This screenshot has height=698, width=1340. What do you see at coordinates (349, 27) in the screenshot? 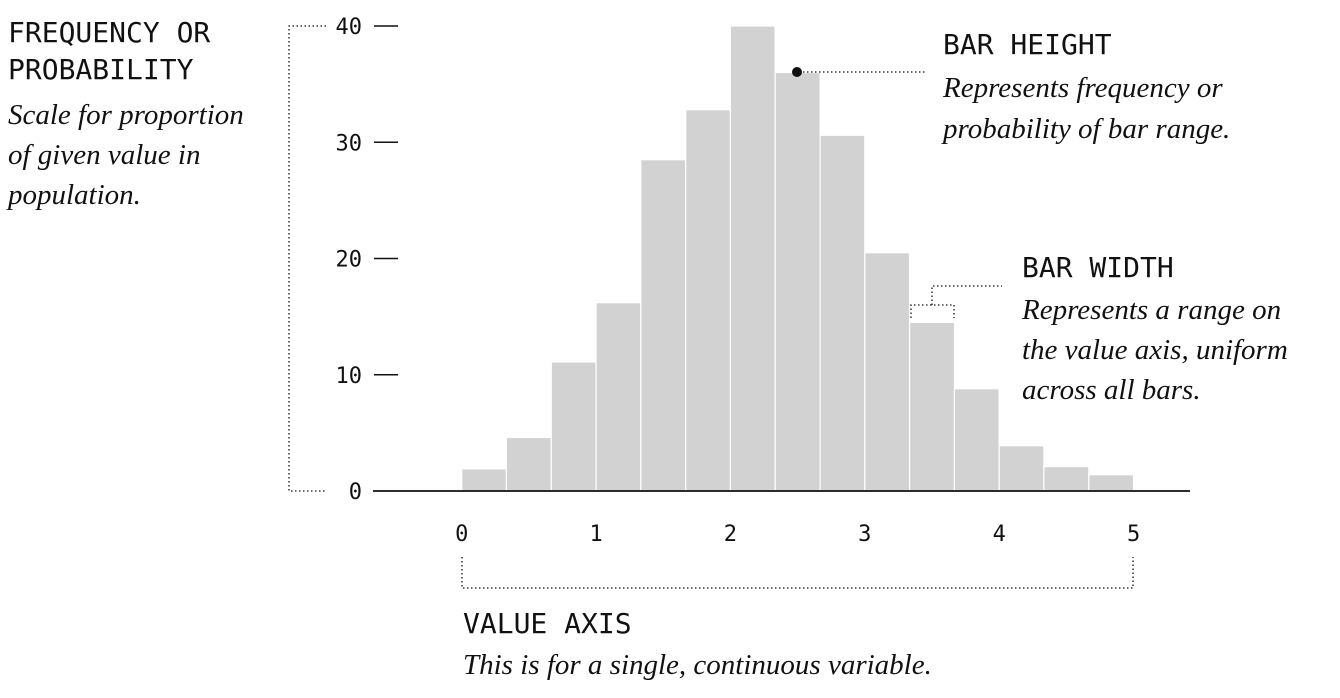
I see `y-tick-label-40: 40` at bounding box center [349, 27].